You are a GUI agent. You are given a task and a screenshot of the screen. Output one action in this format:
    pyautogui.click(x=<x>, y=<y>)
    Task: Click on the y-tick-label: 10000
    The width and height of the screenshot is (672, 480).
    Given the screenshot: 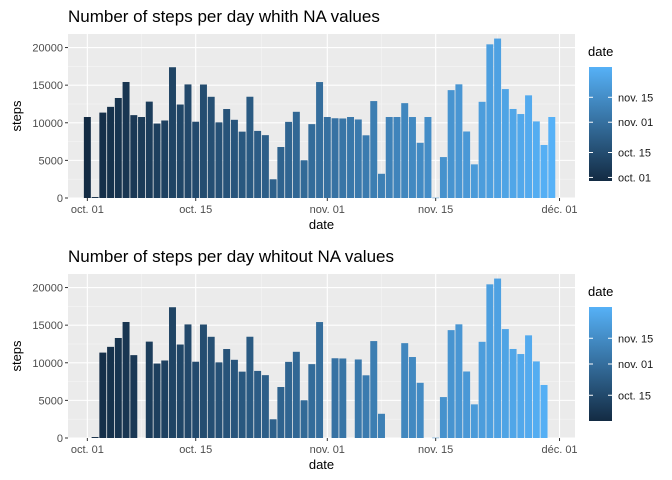 What is the action you would take?
    pyautogui.click(x=47, y=364)
    